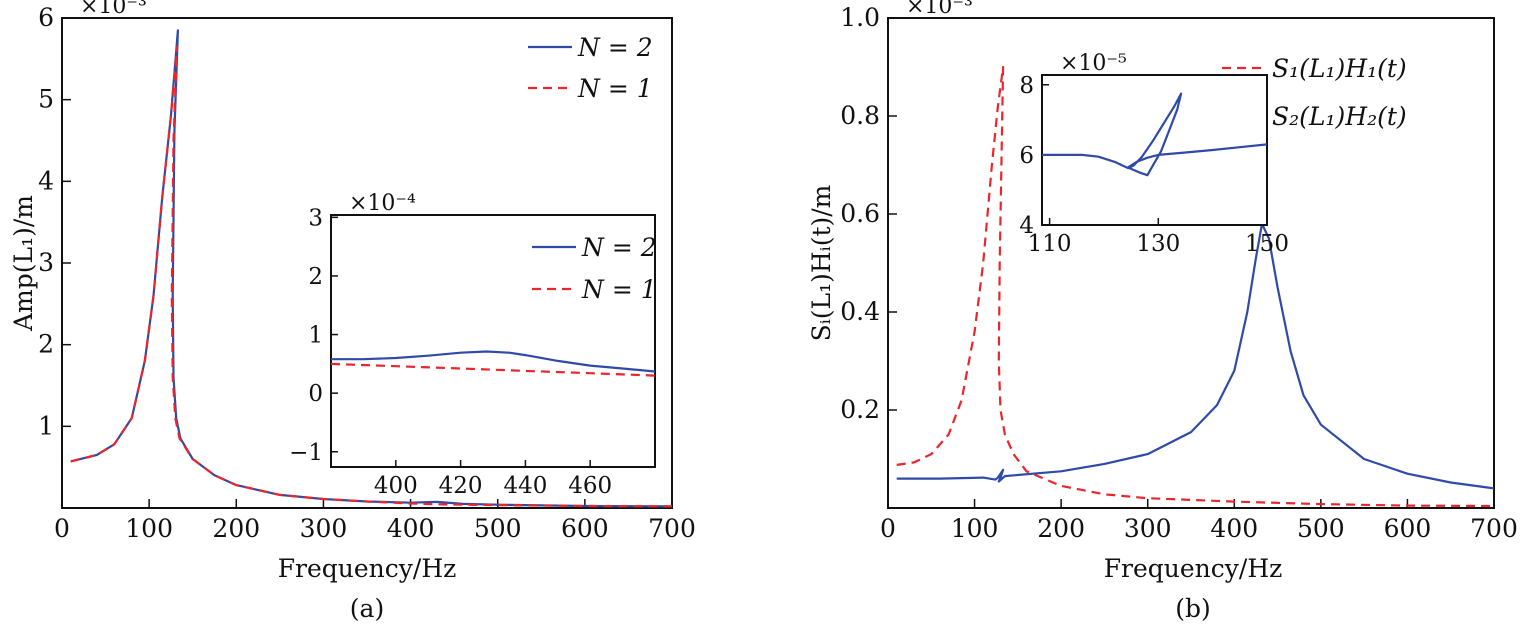 This screenshot has width=1526, height=638. What do you see at coordinates (821, 262) in the screenshot?
I see `y-axis-title: Sᵢ(L₁)Hᵢ(t)/m` at bounding box center [821, 262].